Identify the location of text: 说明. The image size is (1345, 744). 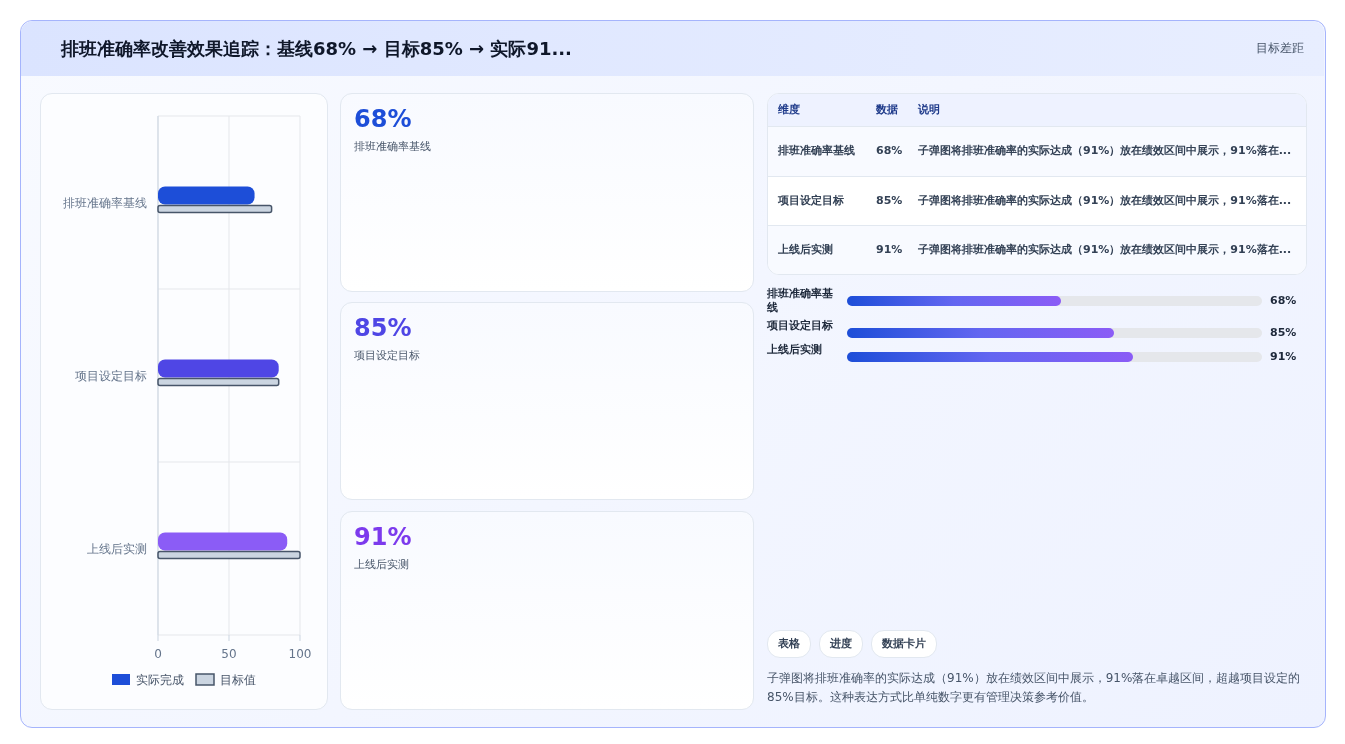
(929, 110).